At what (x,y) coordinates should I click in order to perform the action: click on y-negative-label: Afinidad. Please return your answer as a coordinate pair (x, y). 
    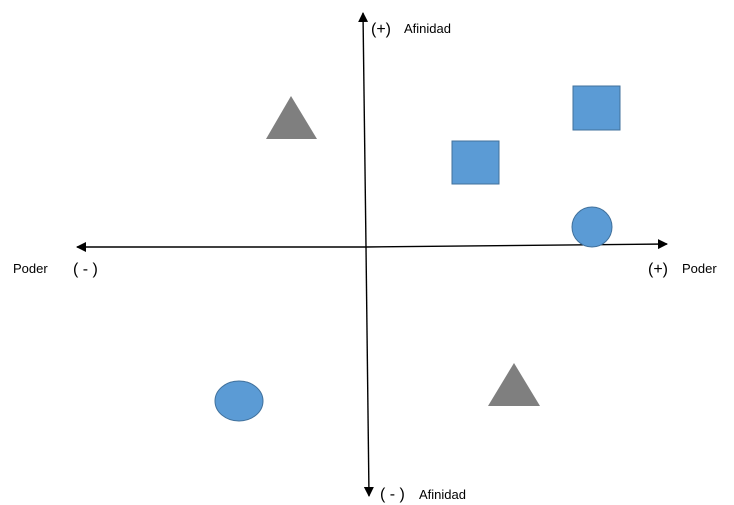
    Looking at the image, I should click on (442, 494).